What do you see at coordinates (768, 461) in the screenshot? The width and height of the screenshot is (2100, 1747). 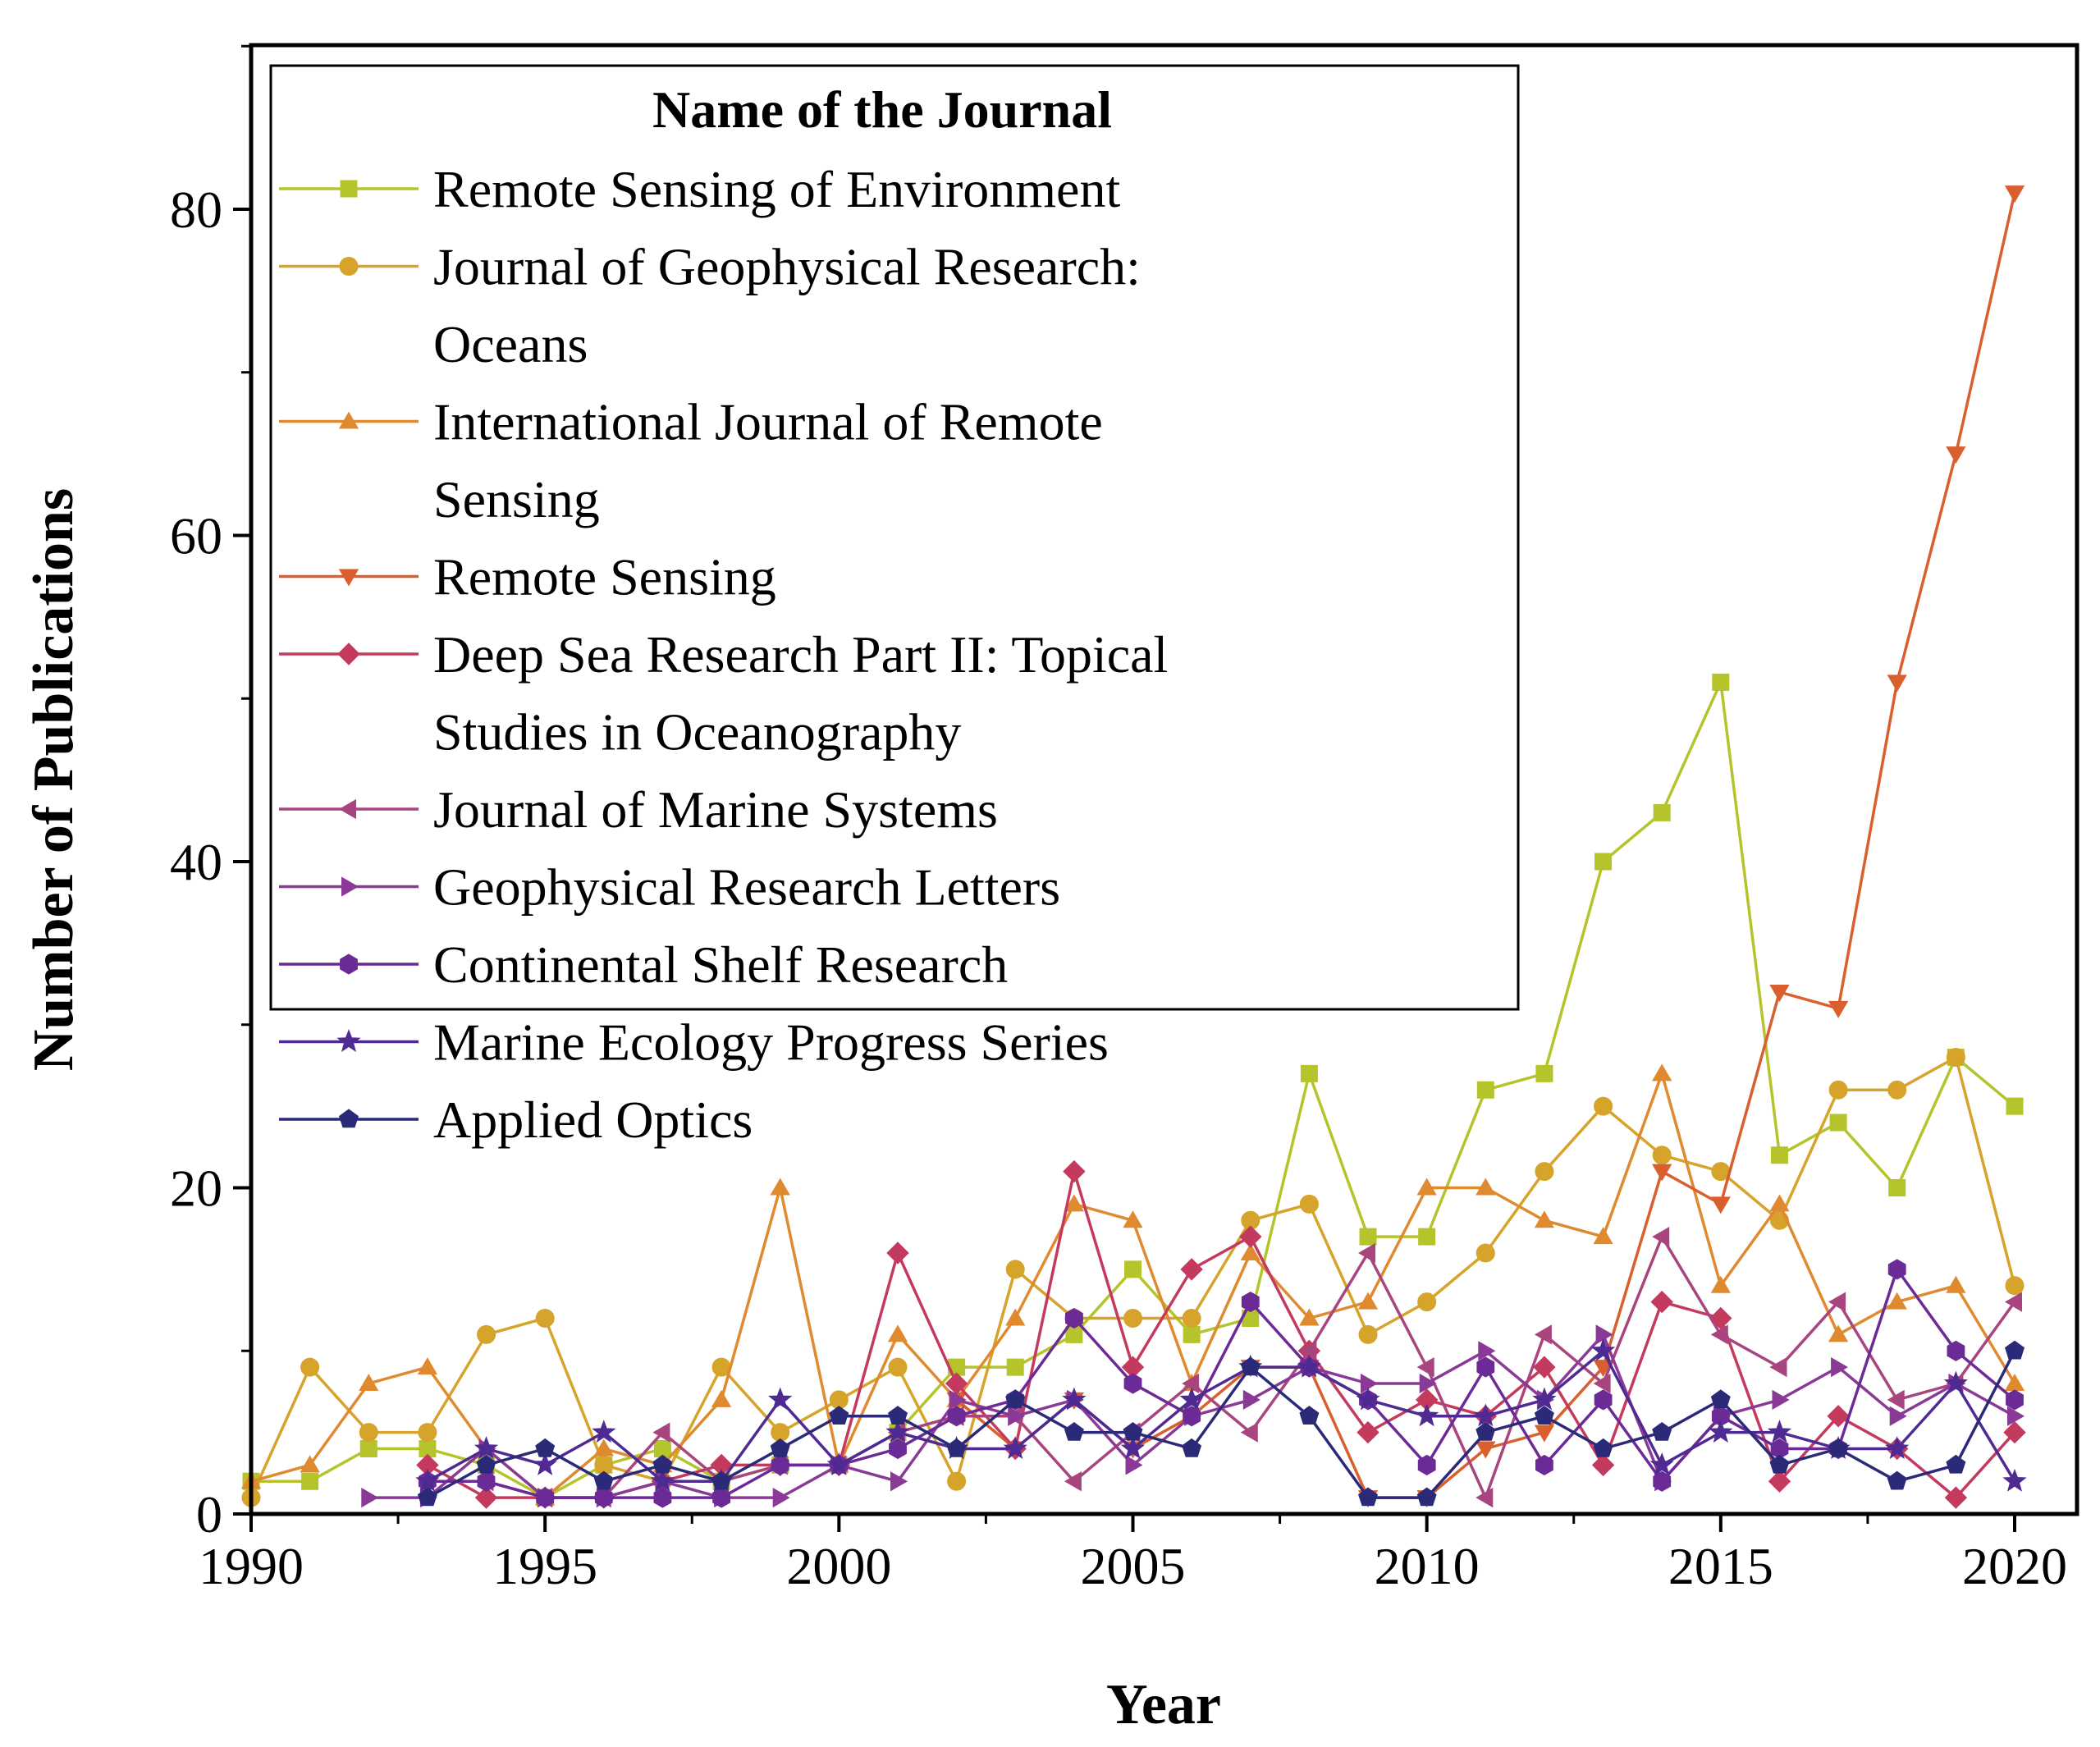 I see `legend-label: International Journal of Remote Sensing` at bounding box center [768, 461].